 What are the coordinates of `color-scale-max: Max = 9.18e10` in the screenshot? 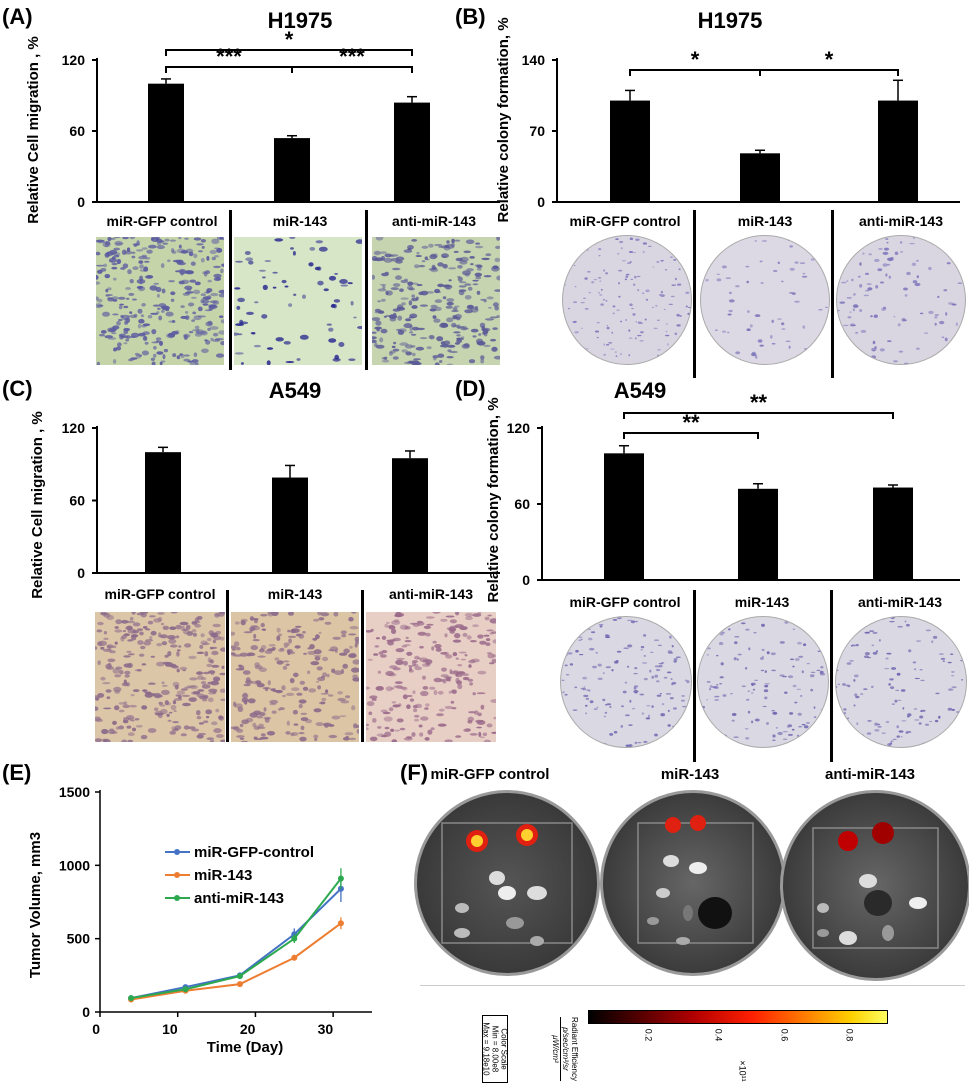 It's located at (486, 1049).